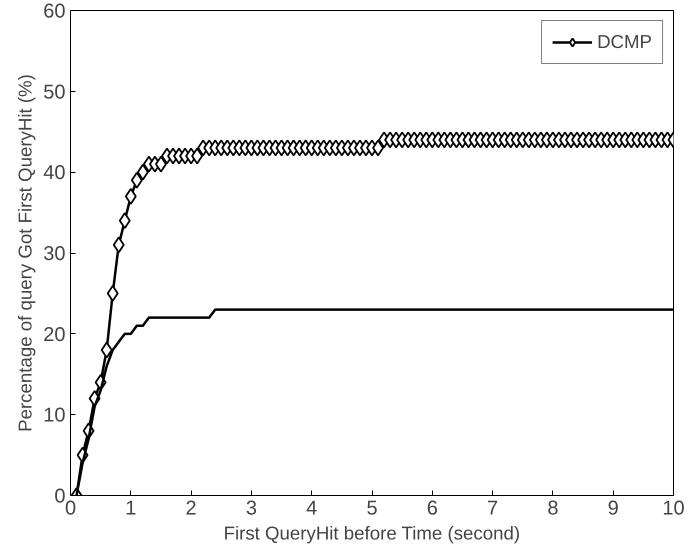 The height and width of the screenshot is (550, 693). I want to click on y-tick-label: 50, so click(54, 92).